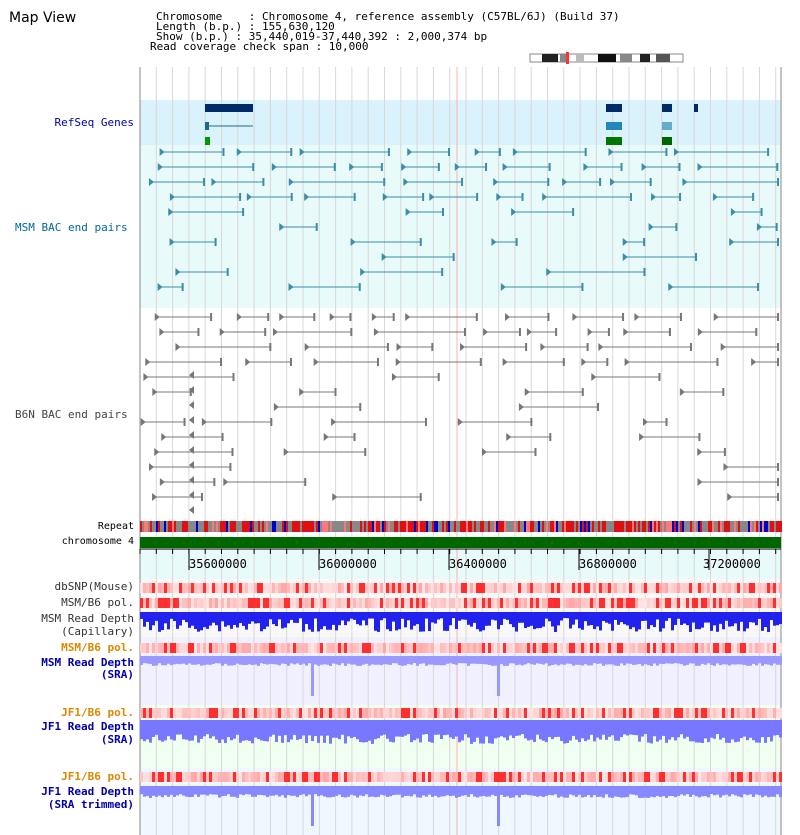 The image size is (800, 835). Describe the element at coordinates (87, 791) in the screenshot. I see `jf1-read-depth-trimmed-label: JF1 Read Depth` at that location.